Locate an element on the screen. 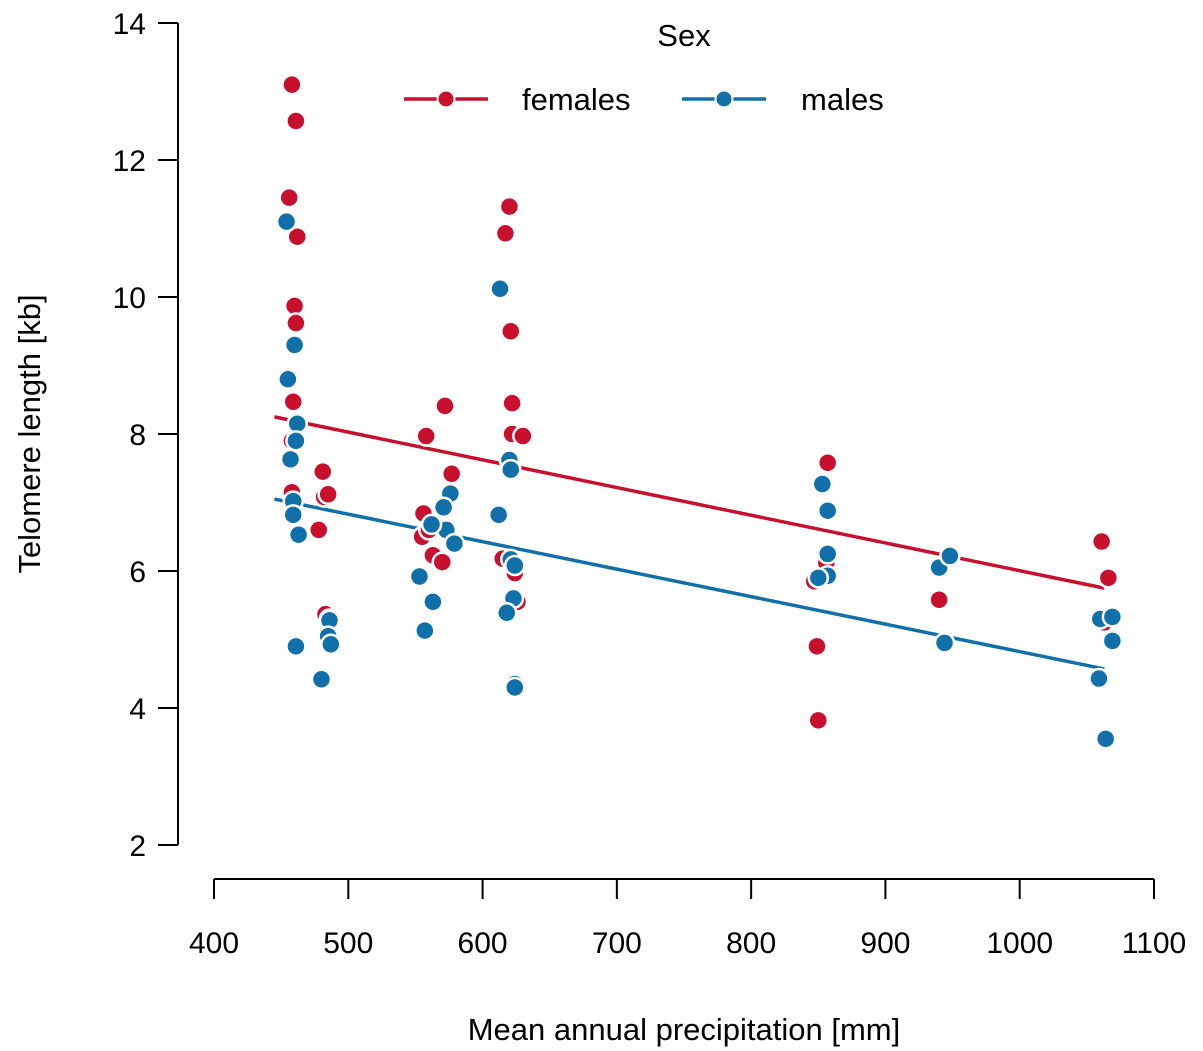 The width and height of the screenshot is (1203, 1051). x-tick-label: 500 is located at coordinates (348, 943).